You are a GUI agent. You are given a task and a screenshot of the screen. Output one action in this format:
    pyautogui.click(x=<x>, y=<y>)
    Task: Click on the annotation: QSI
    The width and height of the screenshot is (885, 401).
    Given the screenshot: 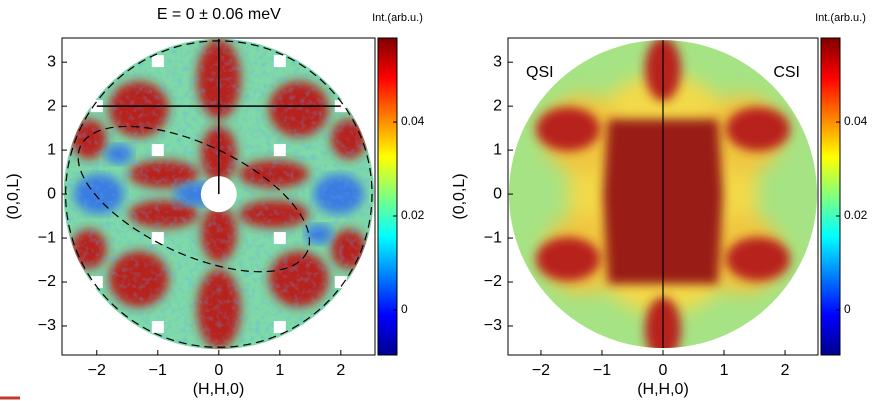 What is the action you would take?
    pyautogui.click(x=540, y=72)
    